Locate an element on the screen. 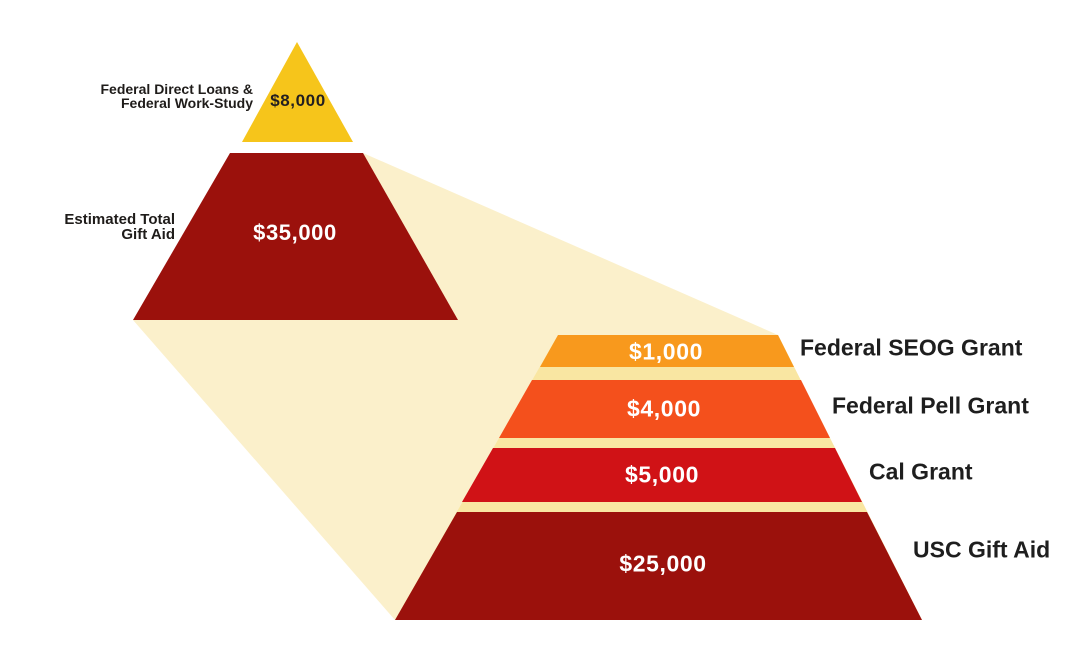  label-estimated-total-gift-aid: Estimated Total Gift Aid is located at coordinates (119, 227).